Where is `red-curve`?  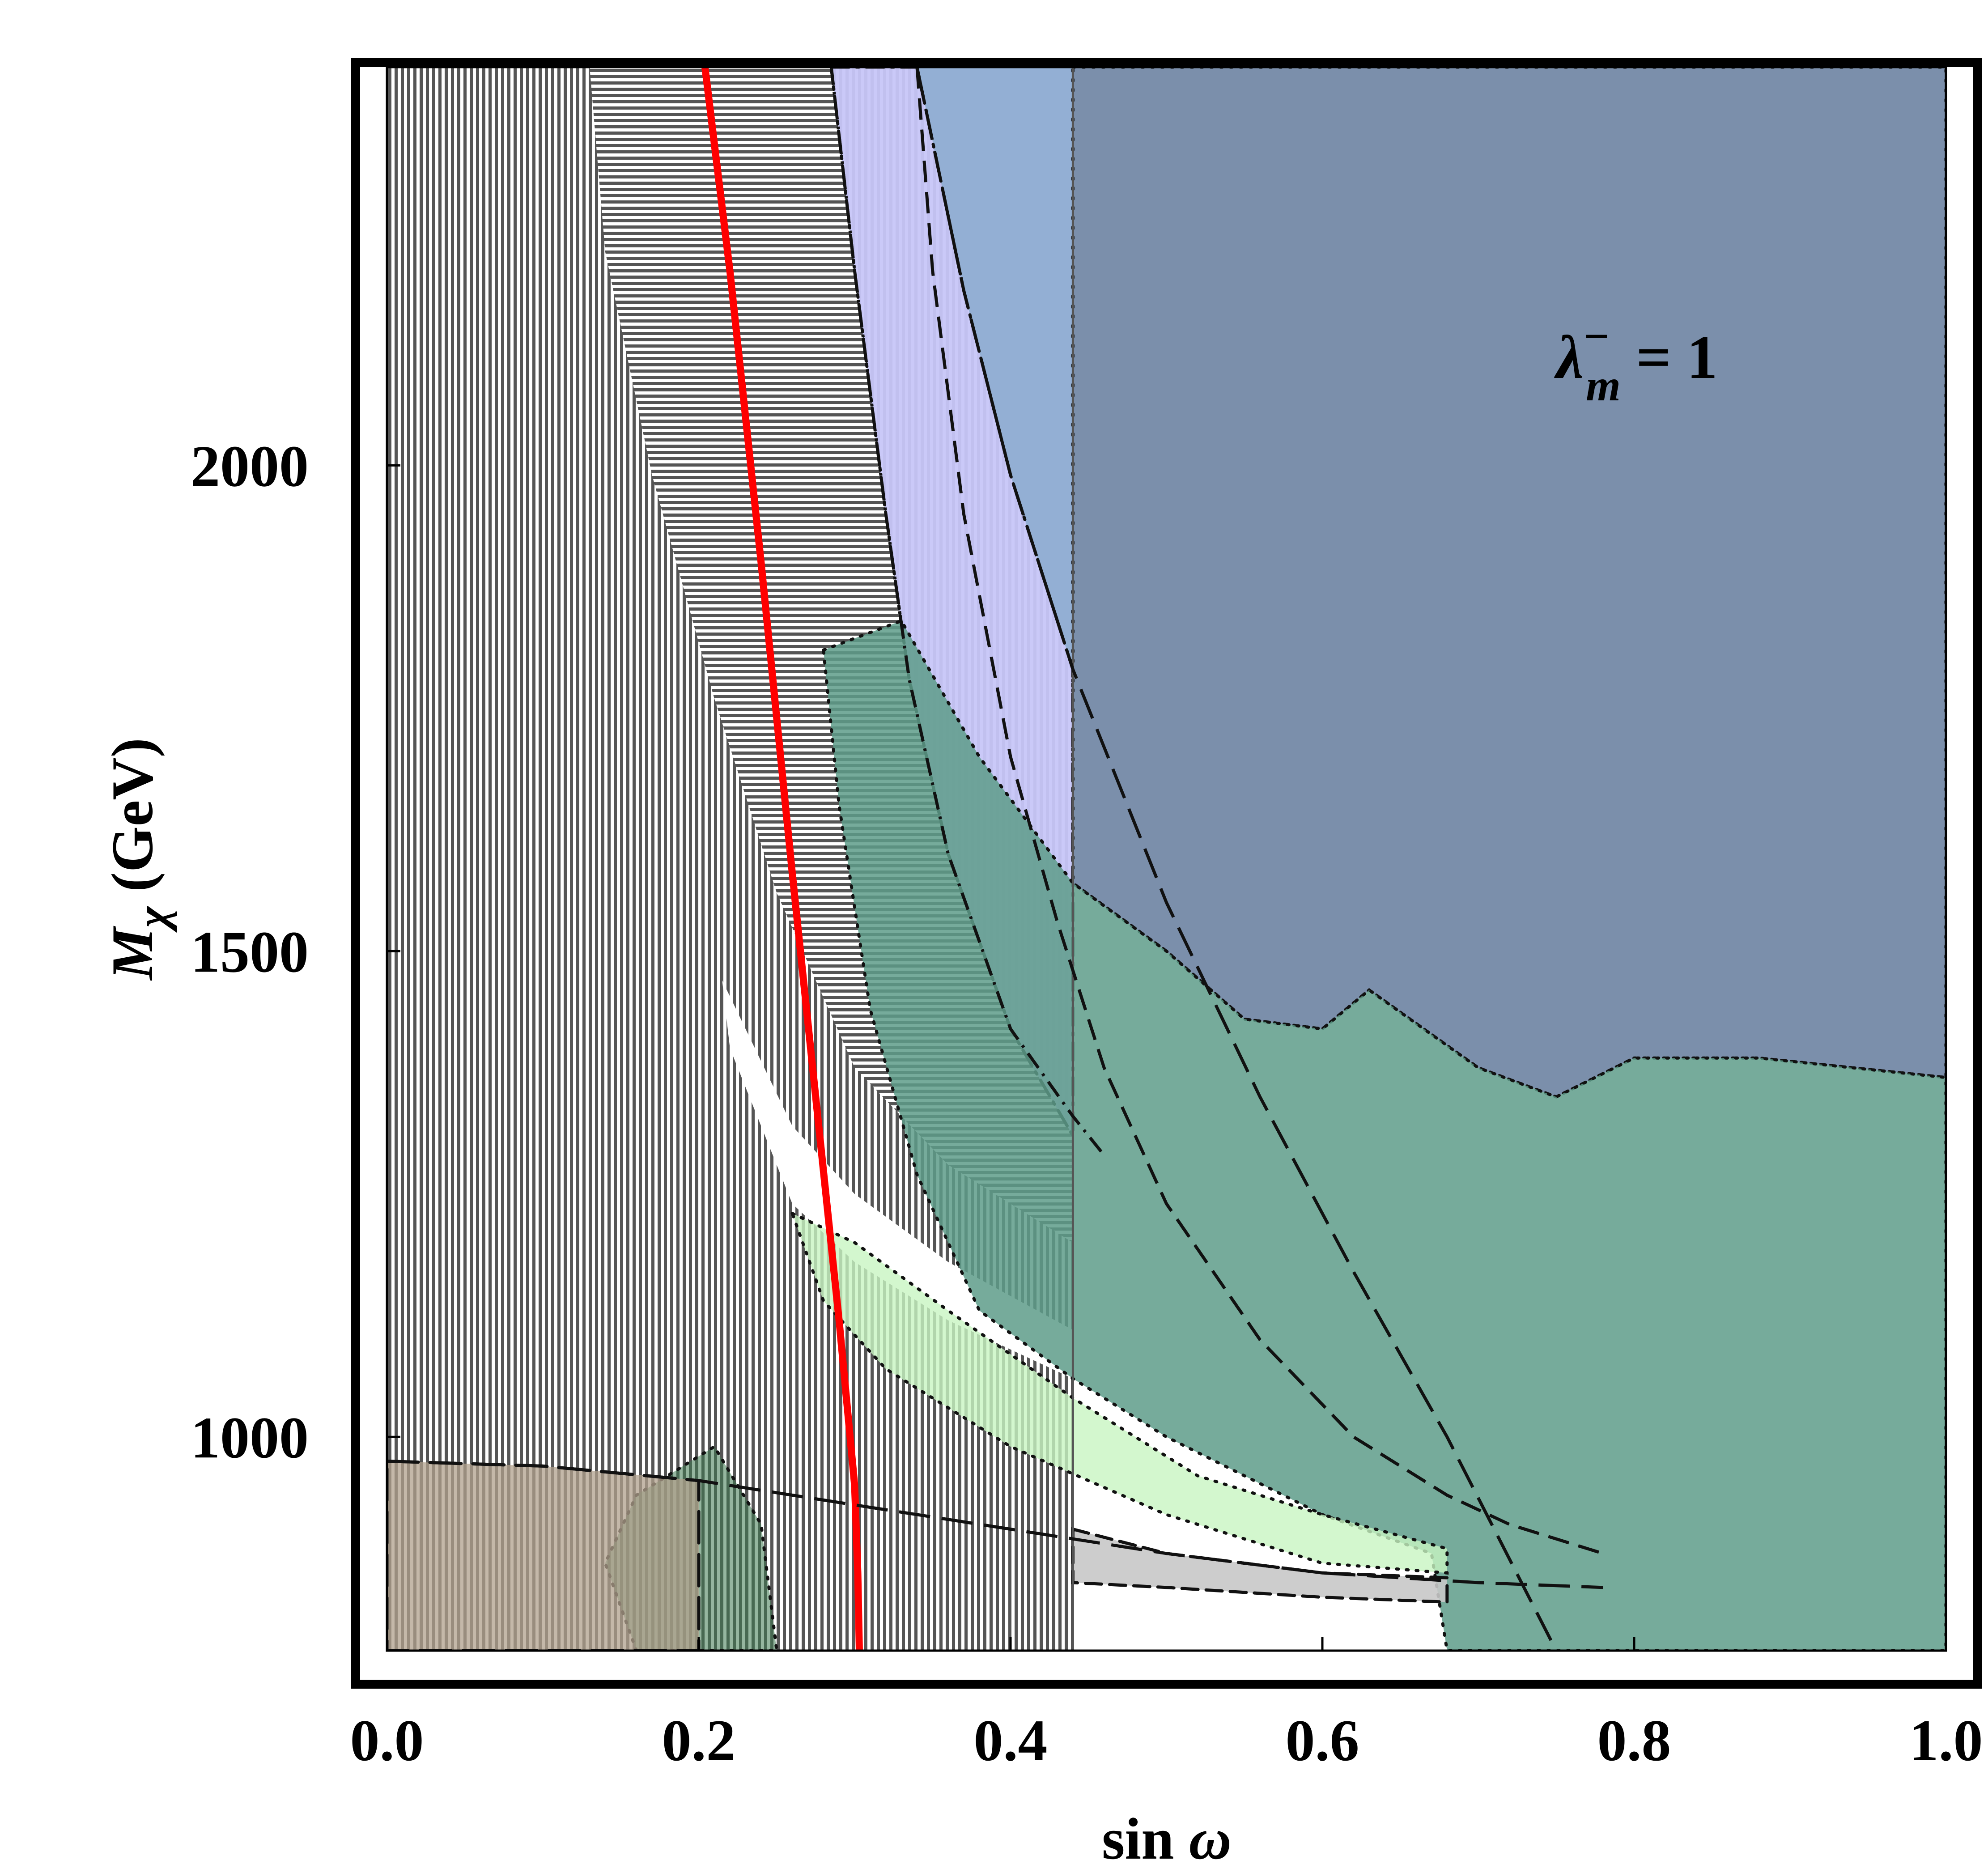 red-curve is located at coordinates (782, 859).